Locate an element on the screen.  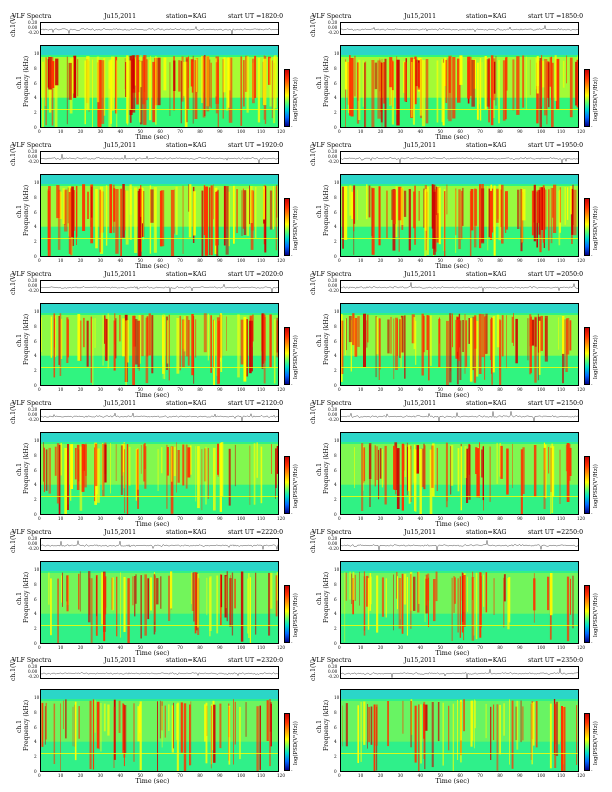
panel-title: VLF Spectra is located at coordinates (32, 145).